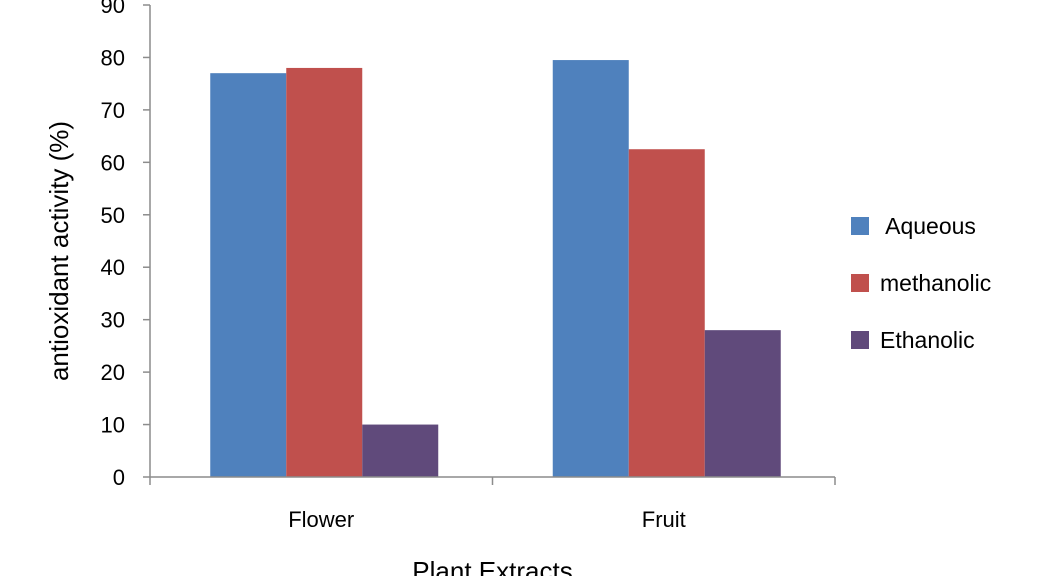 The width and height of the screenshot is (1038, 581). Describe the element at coordinates (59, 251) in the screenshot. I see `y-axis-title: antioxidant activity (%)` at that location.